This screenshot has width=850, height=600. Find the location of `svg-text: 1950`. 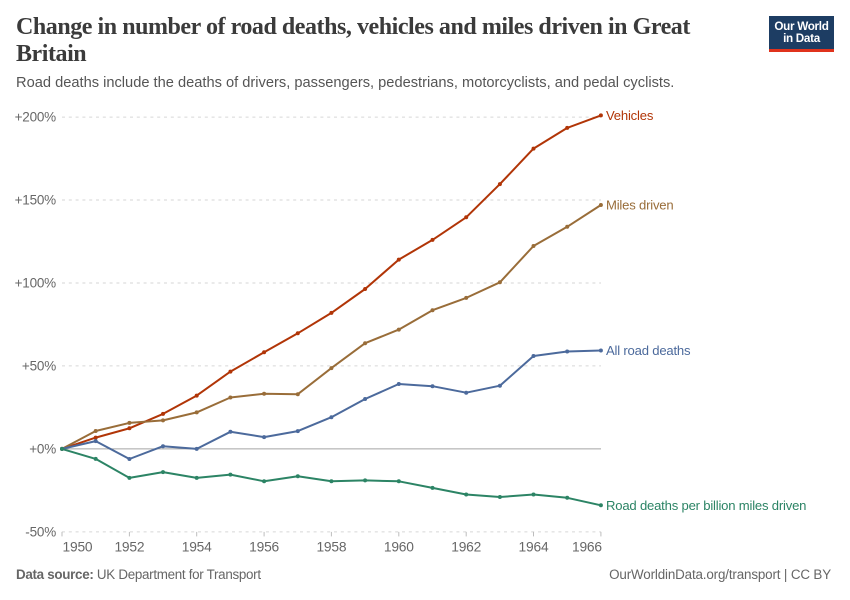

svg-text: 1950 is located at coordinates (78, 547).